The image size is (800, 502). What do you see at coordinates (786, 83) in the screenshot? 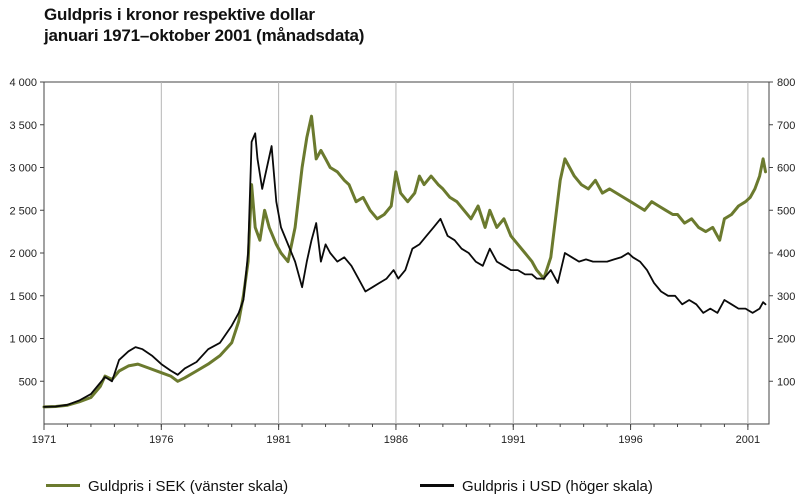
I see `right-tick-label: 800` at bounding box center [786, 83].